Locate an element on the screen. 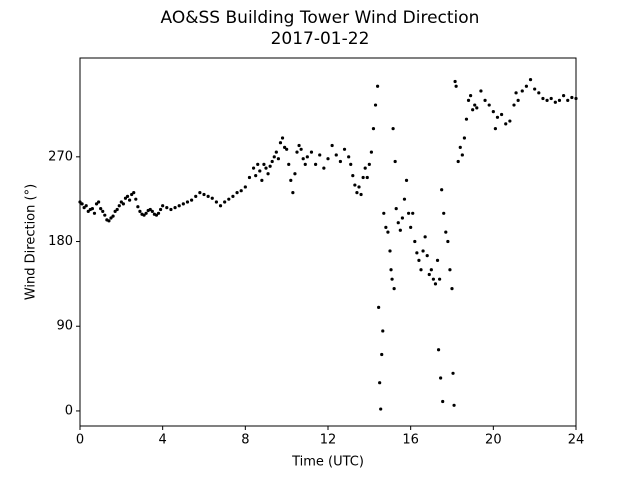 The height and width of the screenshot is (484, 640). x-tick-label: 20 is located at coordinates (493, 440).